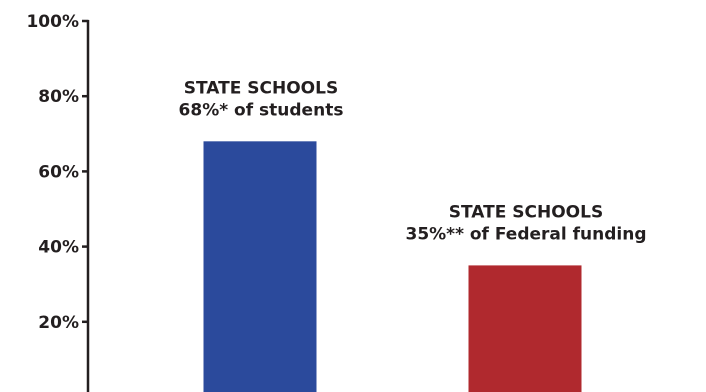 The height and width of the screenshot is (392, 706). Describe the element at coordinates (58, 323) in the screenshot. I see `y-tick-label: 20%` at that location.